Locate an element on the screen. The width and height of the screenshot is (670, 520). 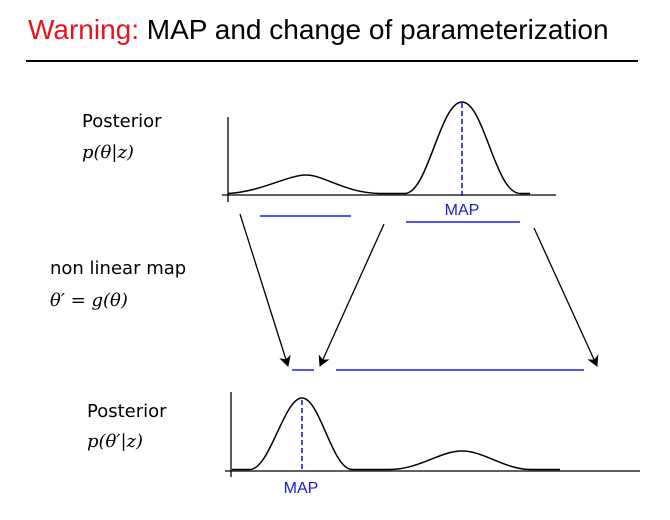
top-posterior-curve is located at coordinates (378, 148).